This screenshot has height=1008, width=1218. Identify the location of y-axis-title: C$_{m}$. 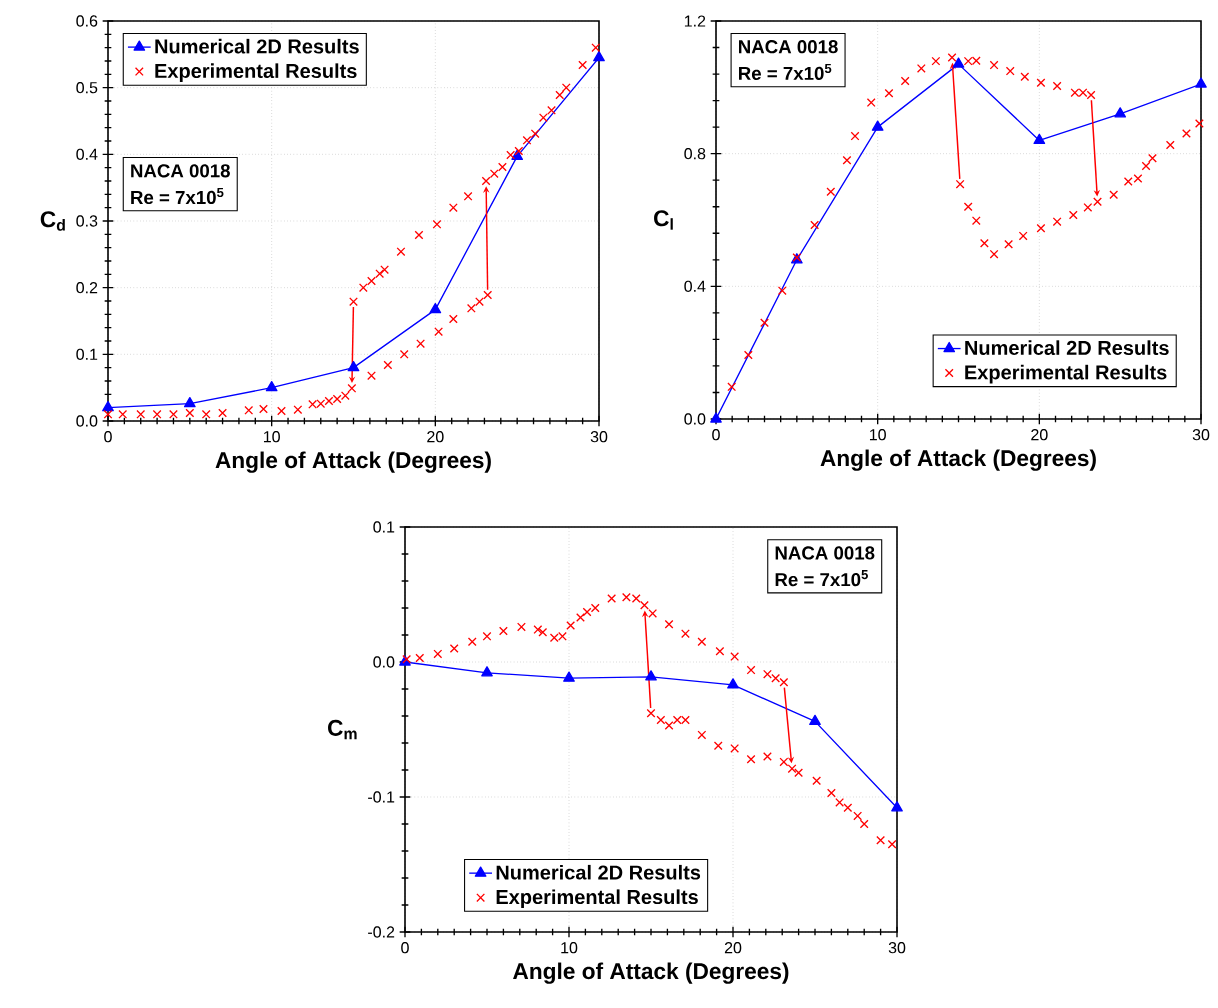
(342, 729).